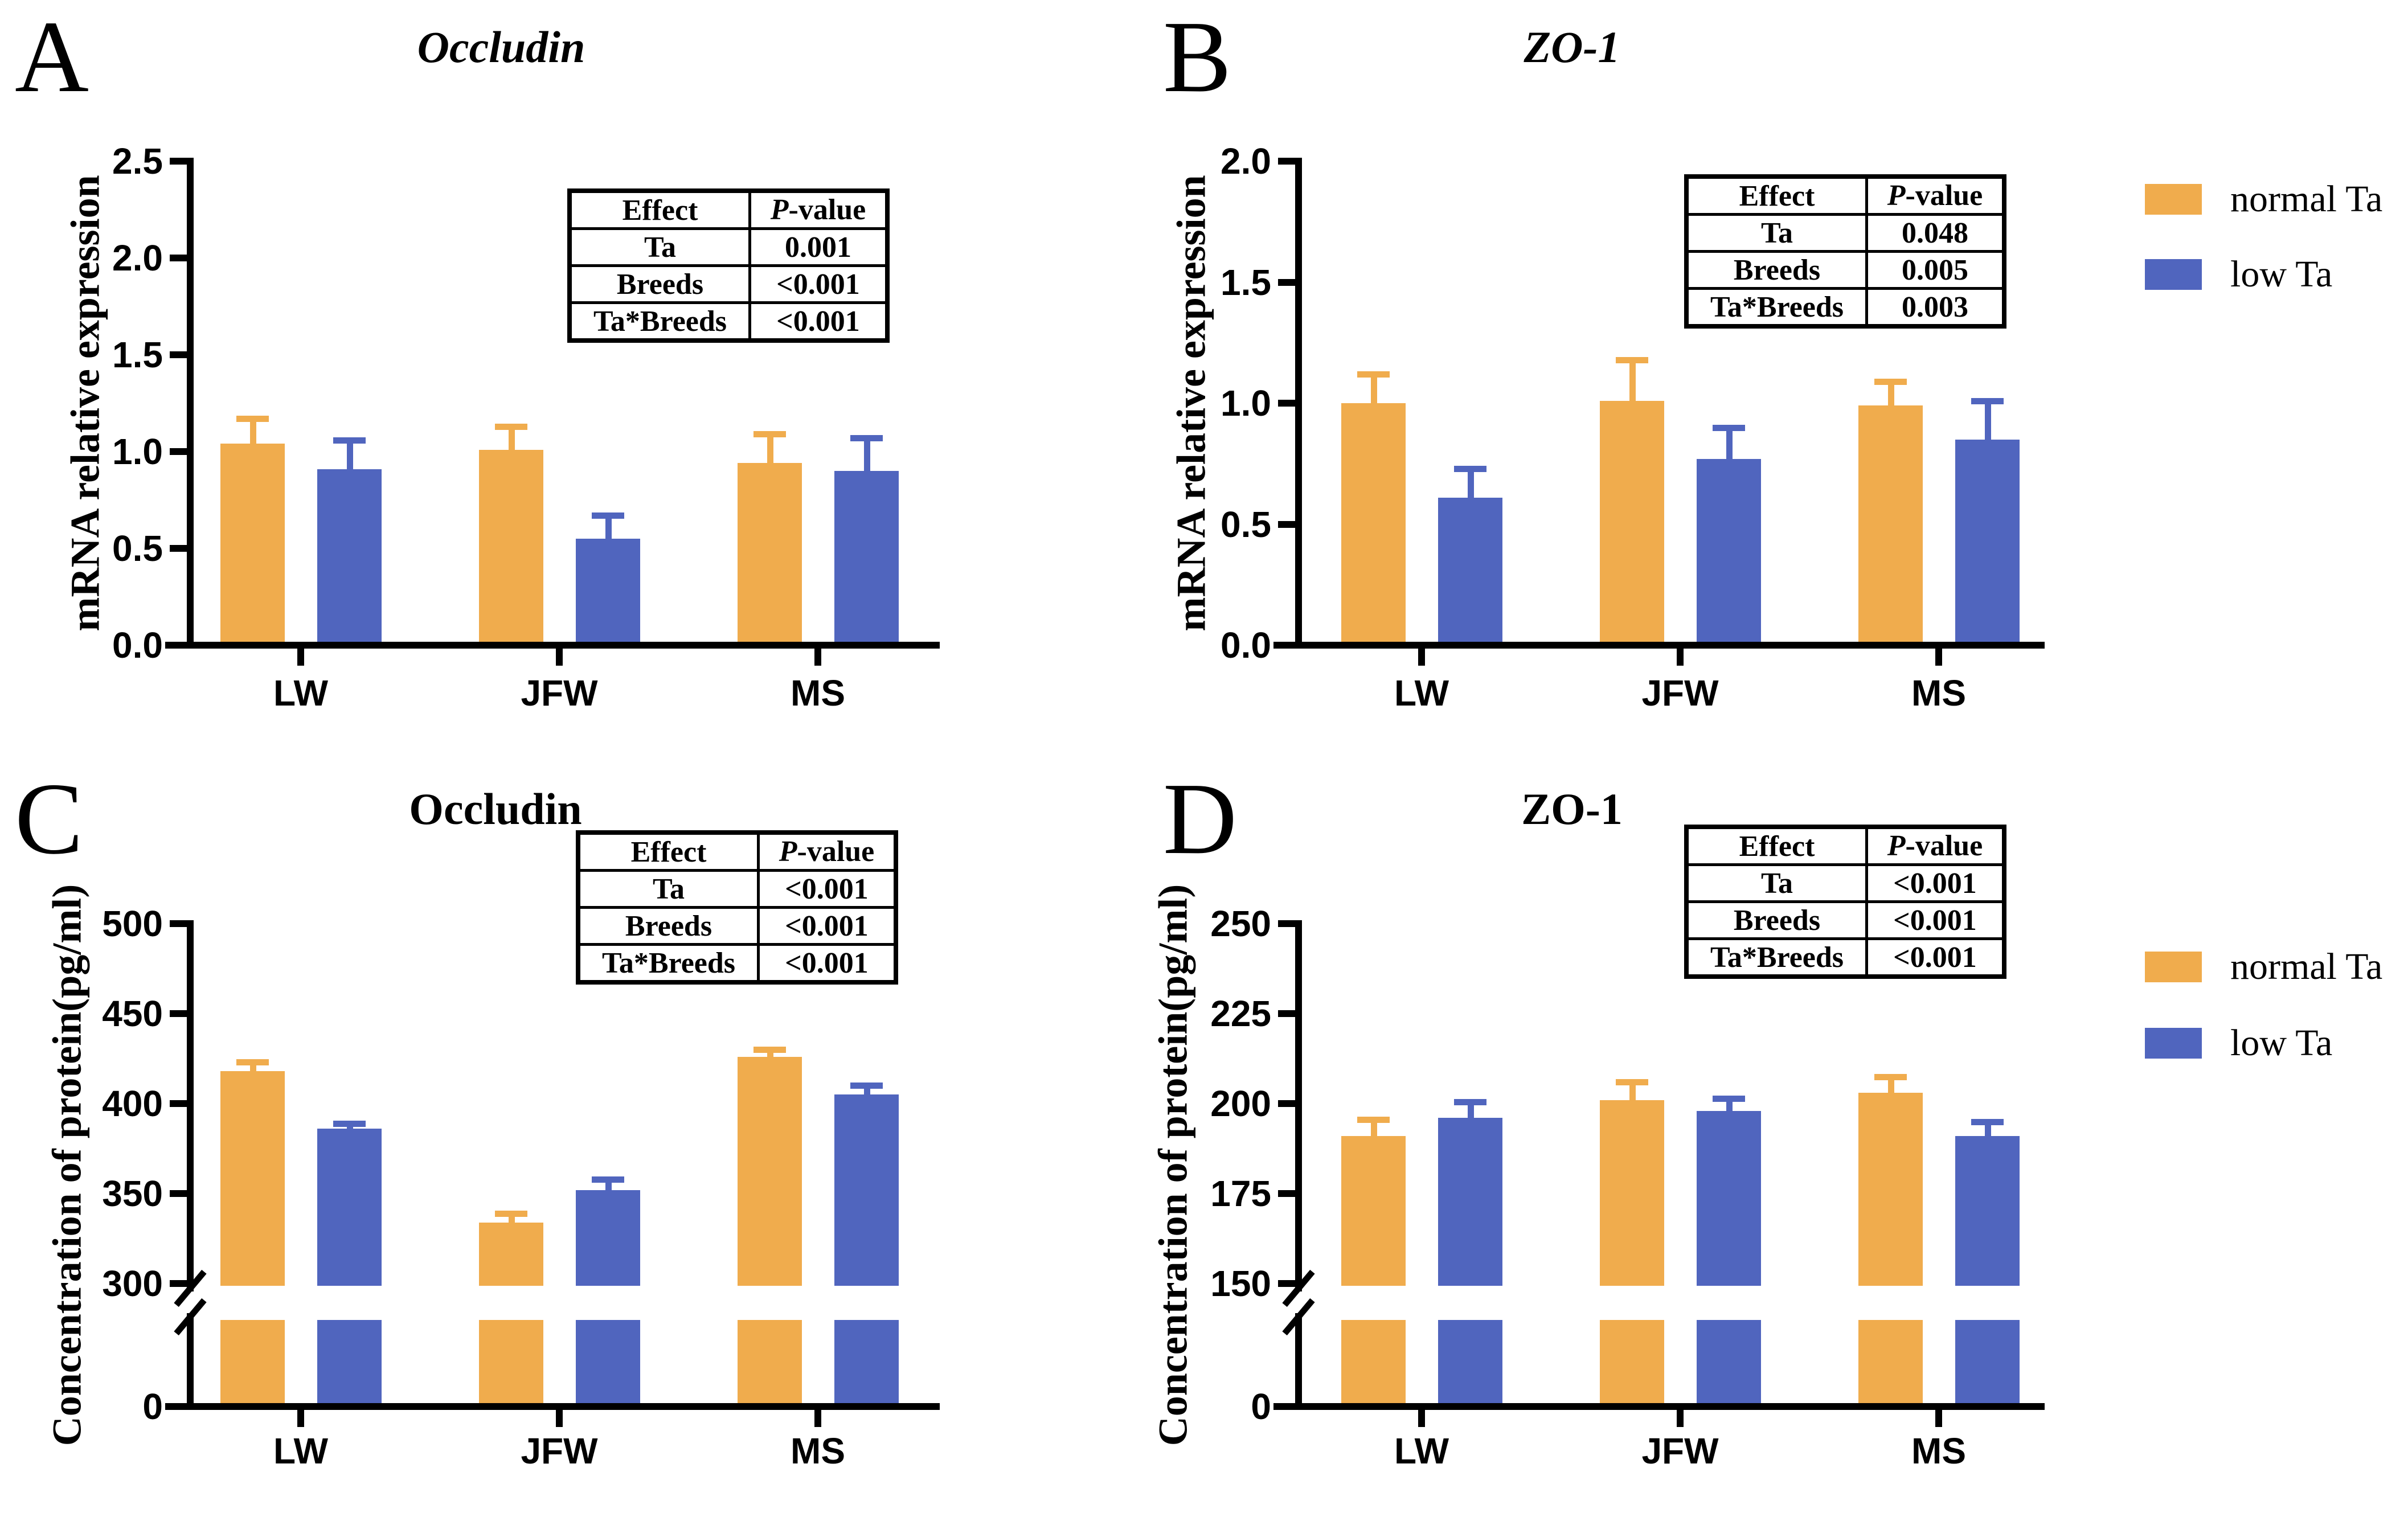 This screenshot has height=1513, width=2408. What do you see at coordinates (818, 693) in the screenshot?
I see `x-category-label-A-MS: MS` at bounding box center [818, 693].